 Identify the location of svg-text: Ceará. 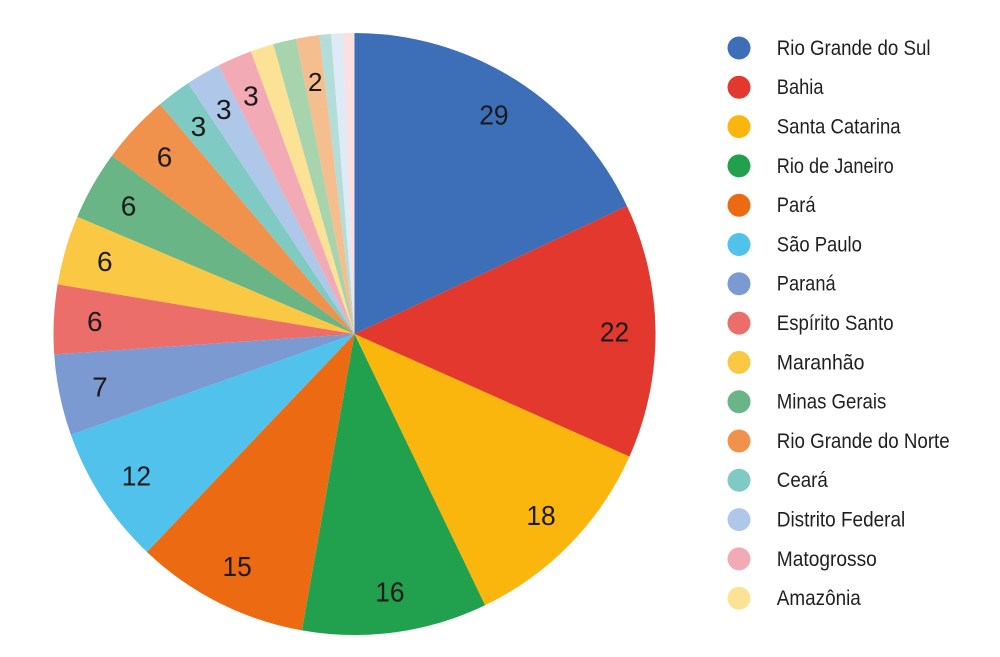
(802, 480).